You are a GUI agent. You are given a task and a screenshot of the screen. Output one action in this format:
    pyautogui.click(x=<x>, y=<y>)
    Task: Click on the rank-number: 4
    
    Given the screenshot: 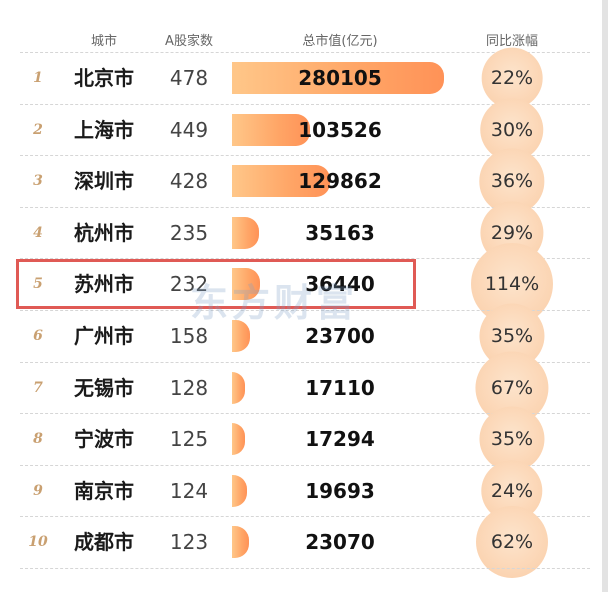 What is the action you would take?
    pyautogui.click(x=38, y=232)
    